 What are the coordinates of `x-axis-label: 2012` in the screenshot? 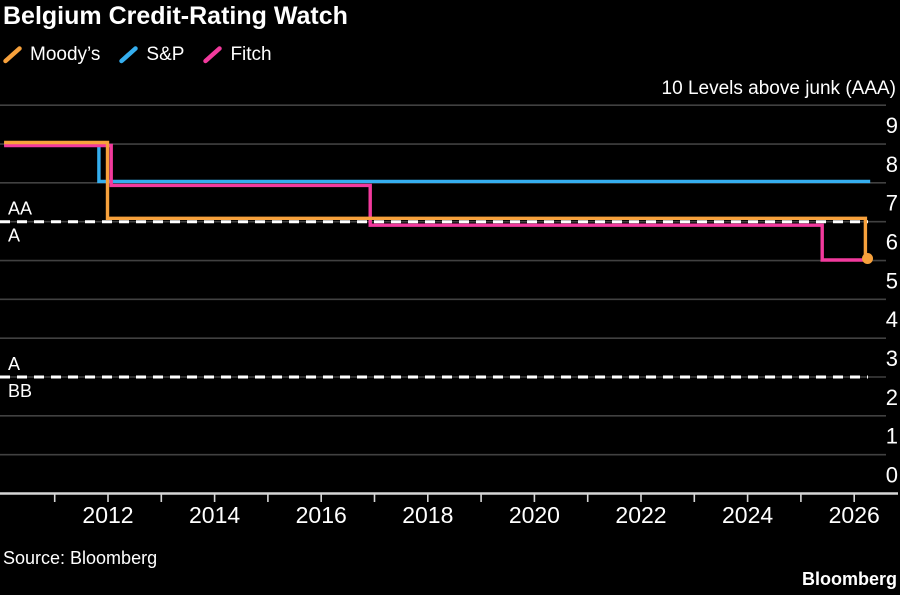 It's located at (107, 515).